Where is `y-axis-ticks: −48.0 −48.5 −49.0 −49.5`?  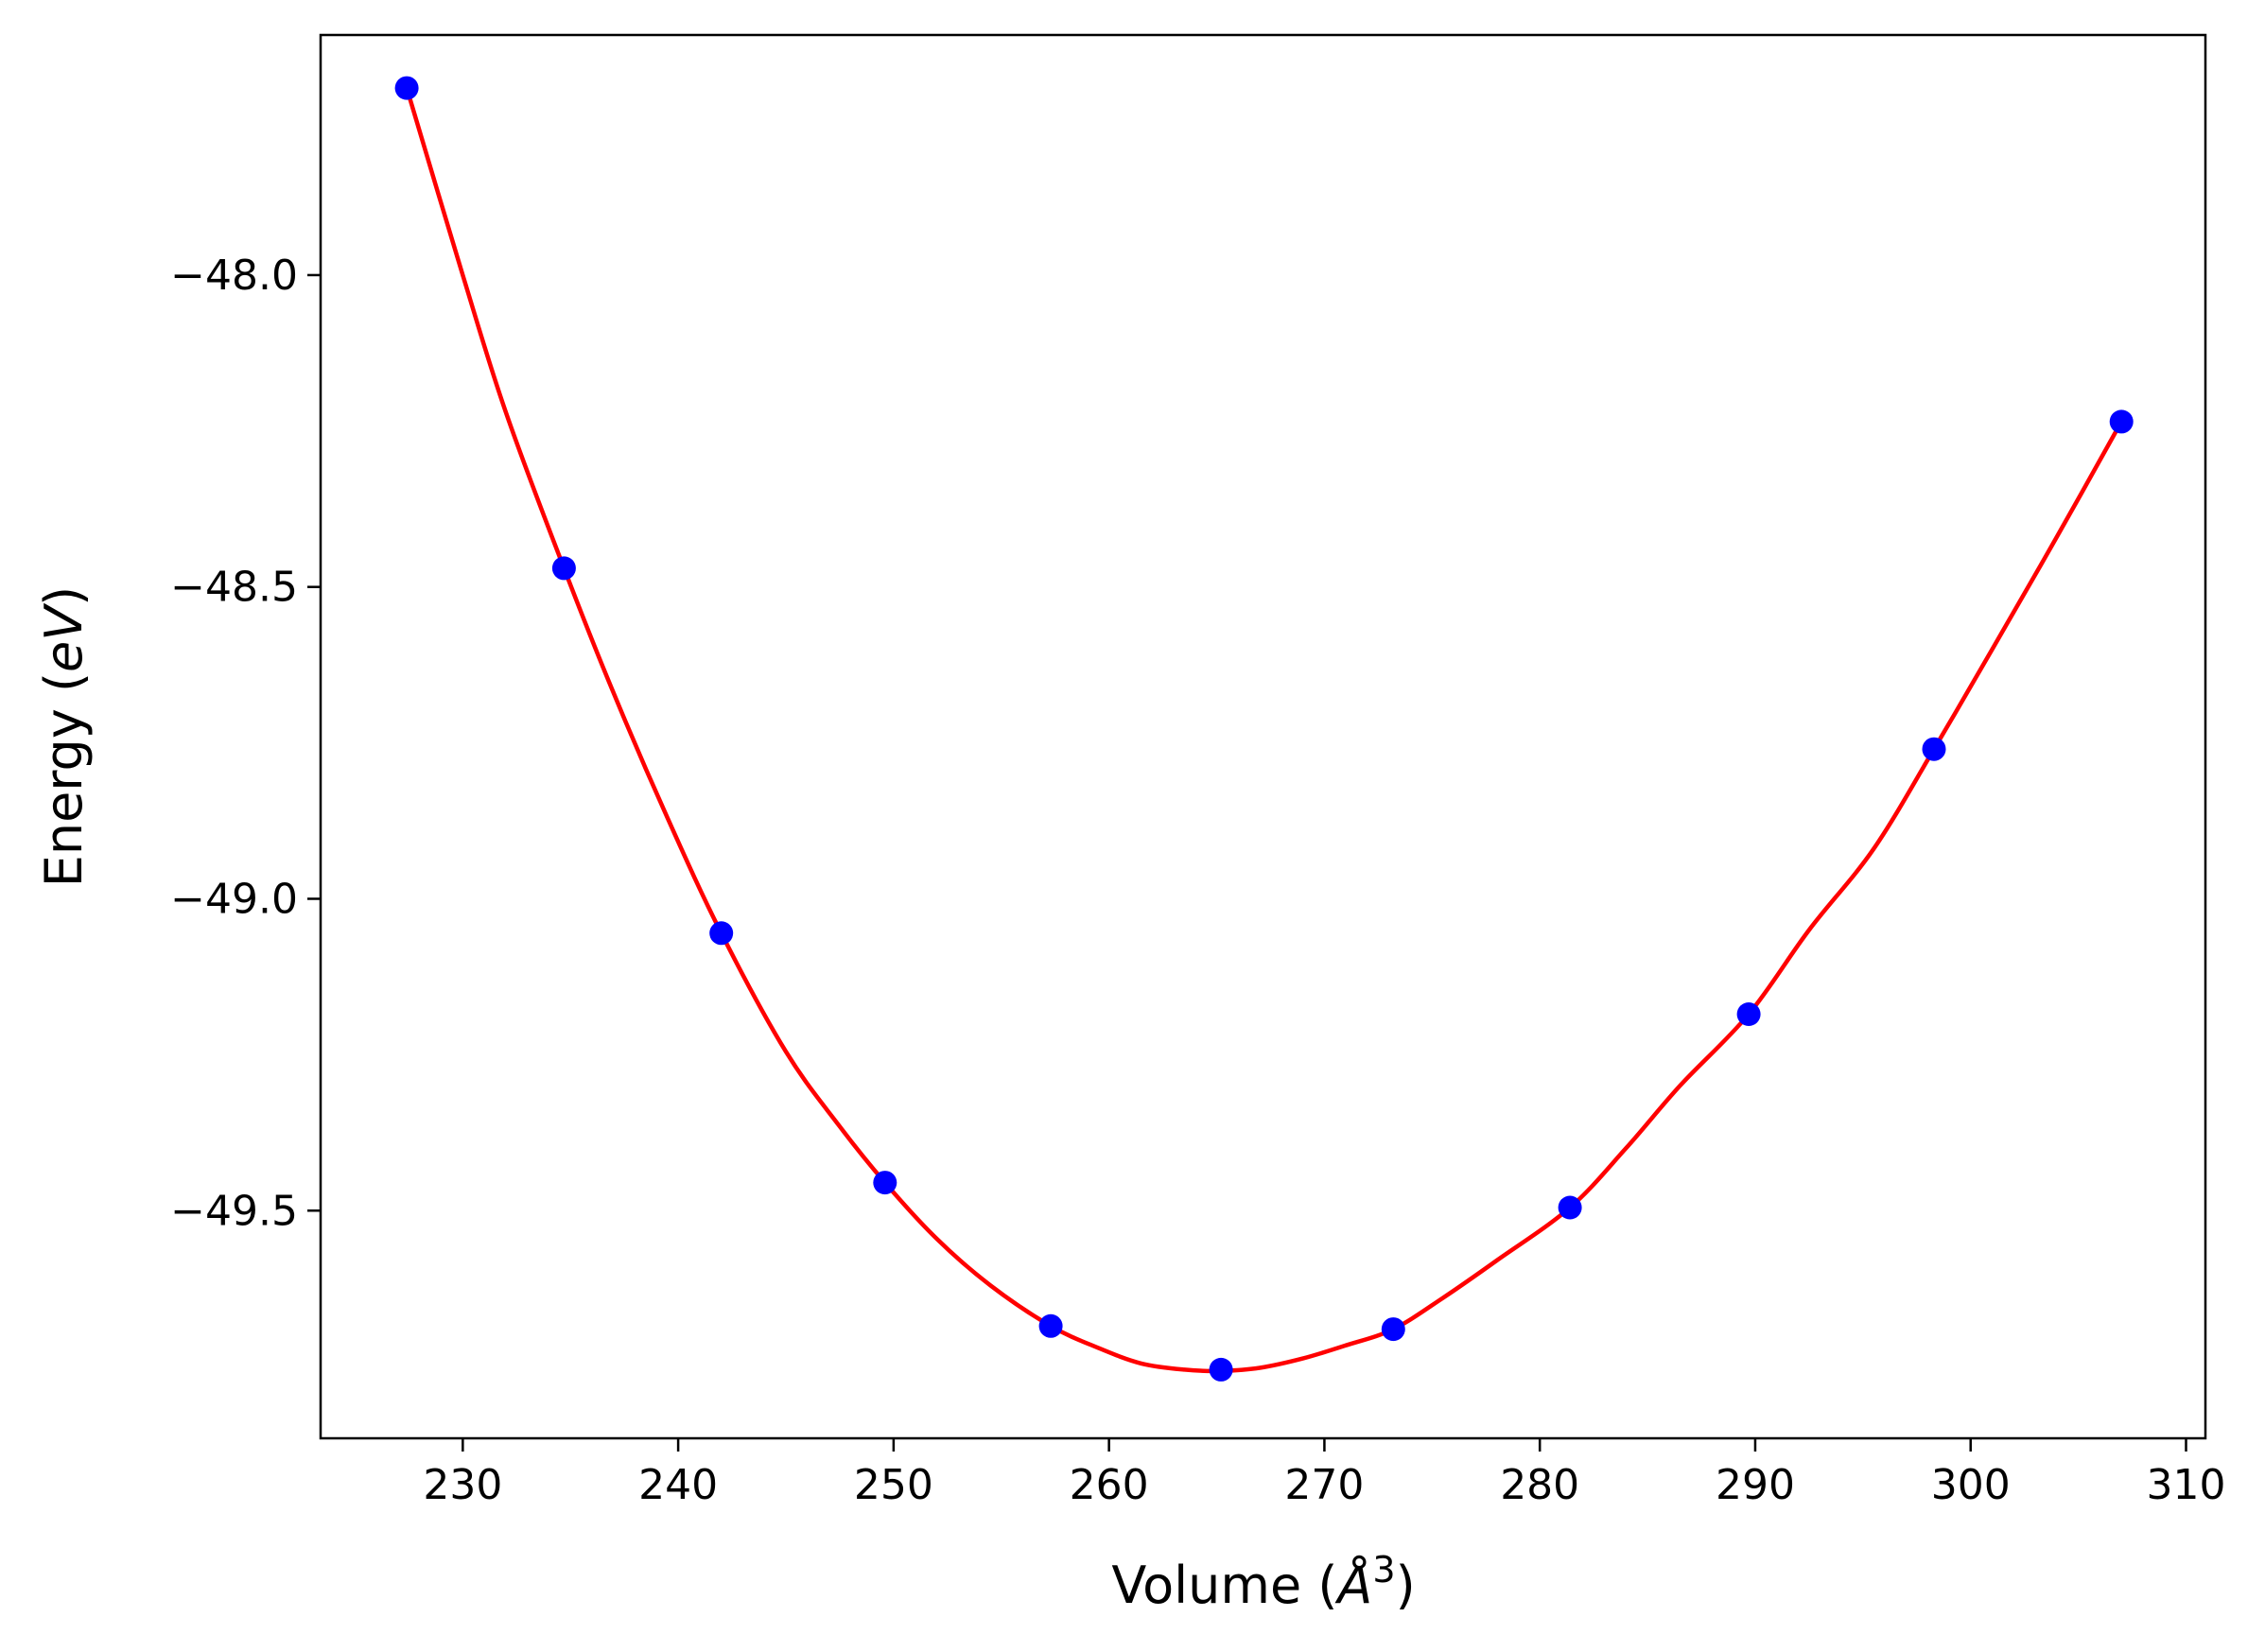
y-axis-ticks: −48.0 −48.5 −49.0 −49.5 is located at coordinates (245, 744).